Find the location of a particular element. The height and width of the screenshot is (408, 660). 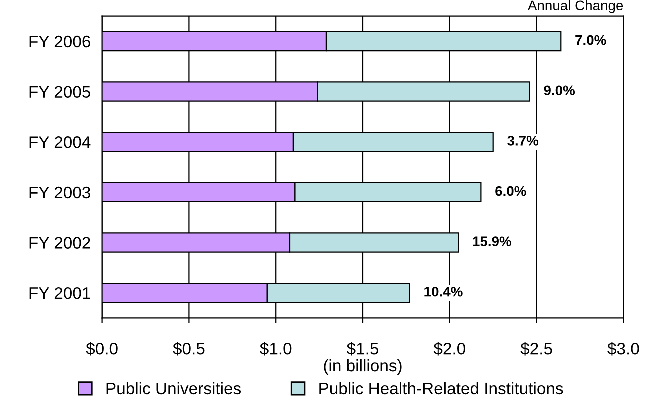

x-tick-label: $3.0 is located at coordinates (624, 349).